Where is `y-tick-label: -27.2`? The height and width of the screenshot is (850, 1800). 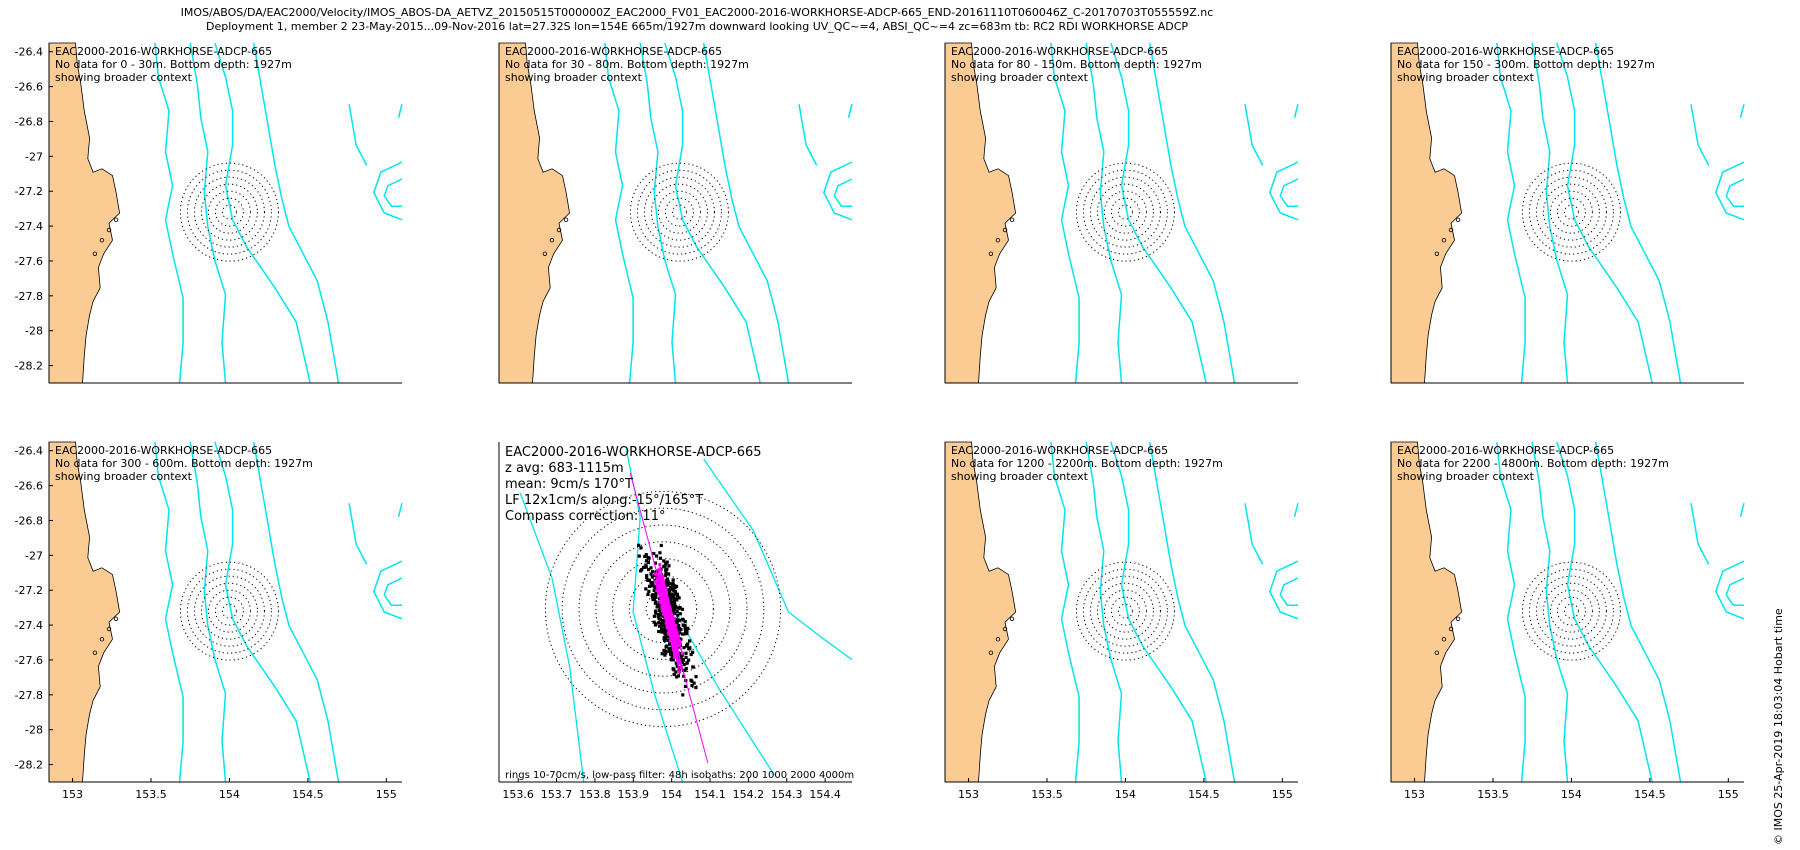 y-tick-label: -27.2 is located at coordinates (29, 590).